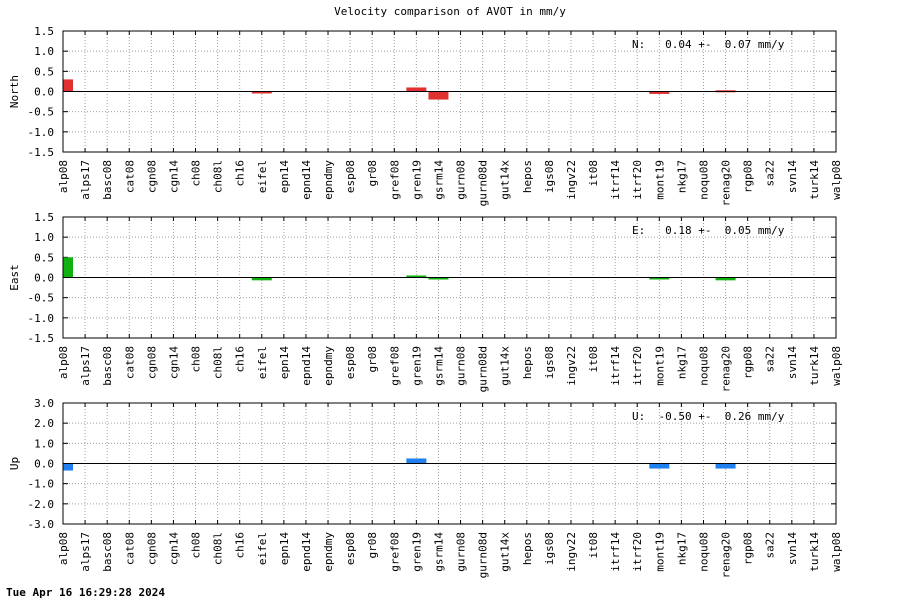 Image resolution: width=900 pixels, height=600 pixels. I want to click on x-tick-label: itrf20, so click(637, 552).